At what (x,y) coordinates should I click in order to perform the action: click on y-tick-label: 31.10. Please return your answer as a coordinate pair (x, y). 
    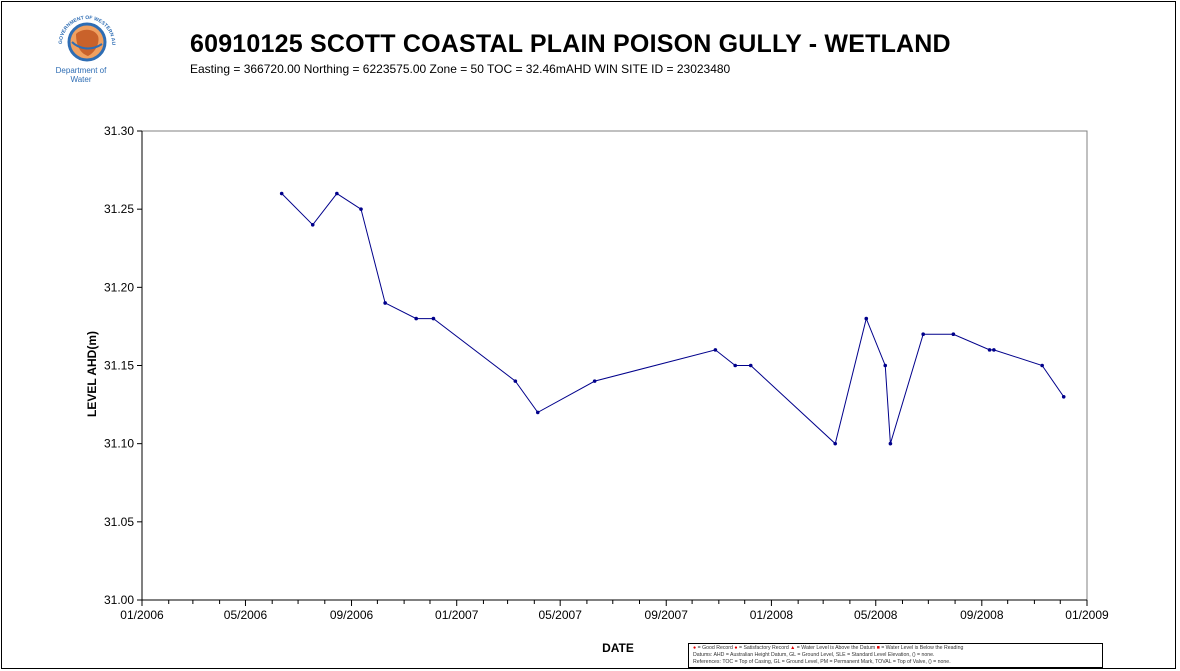
    Looking at the image, I should click on (119, 444).